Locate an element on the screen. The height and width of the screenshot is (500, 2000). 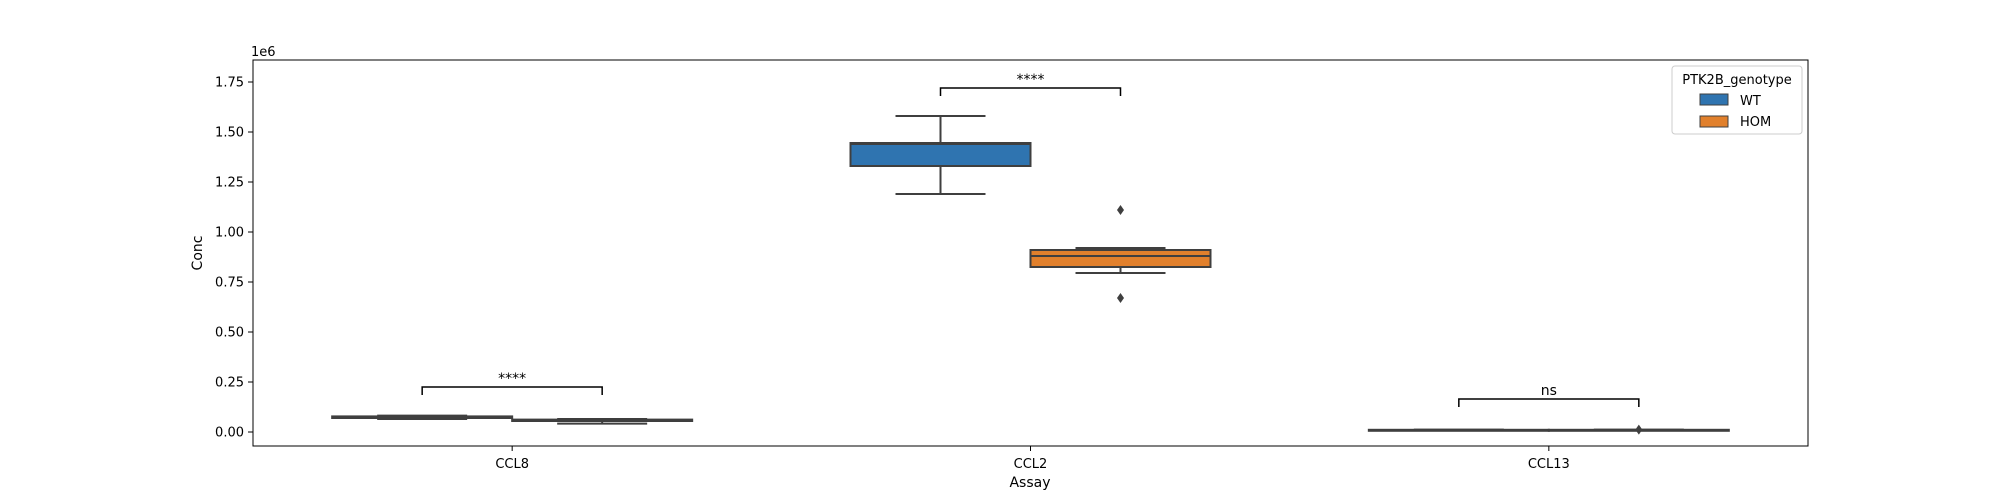
legend-label-wt: WT is located at coordinates (1750, 101).